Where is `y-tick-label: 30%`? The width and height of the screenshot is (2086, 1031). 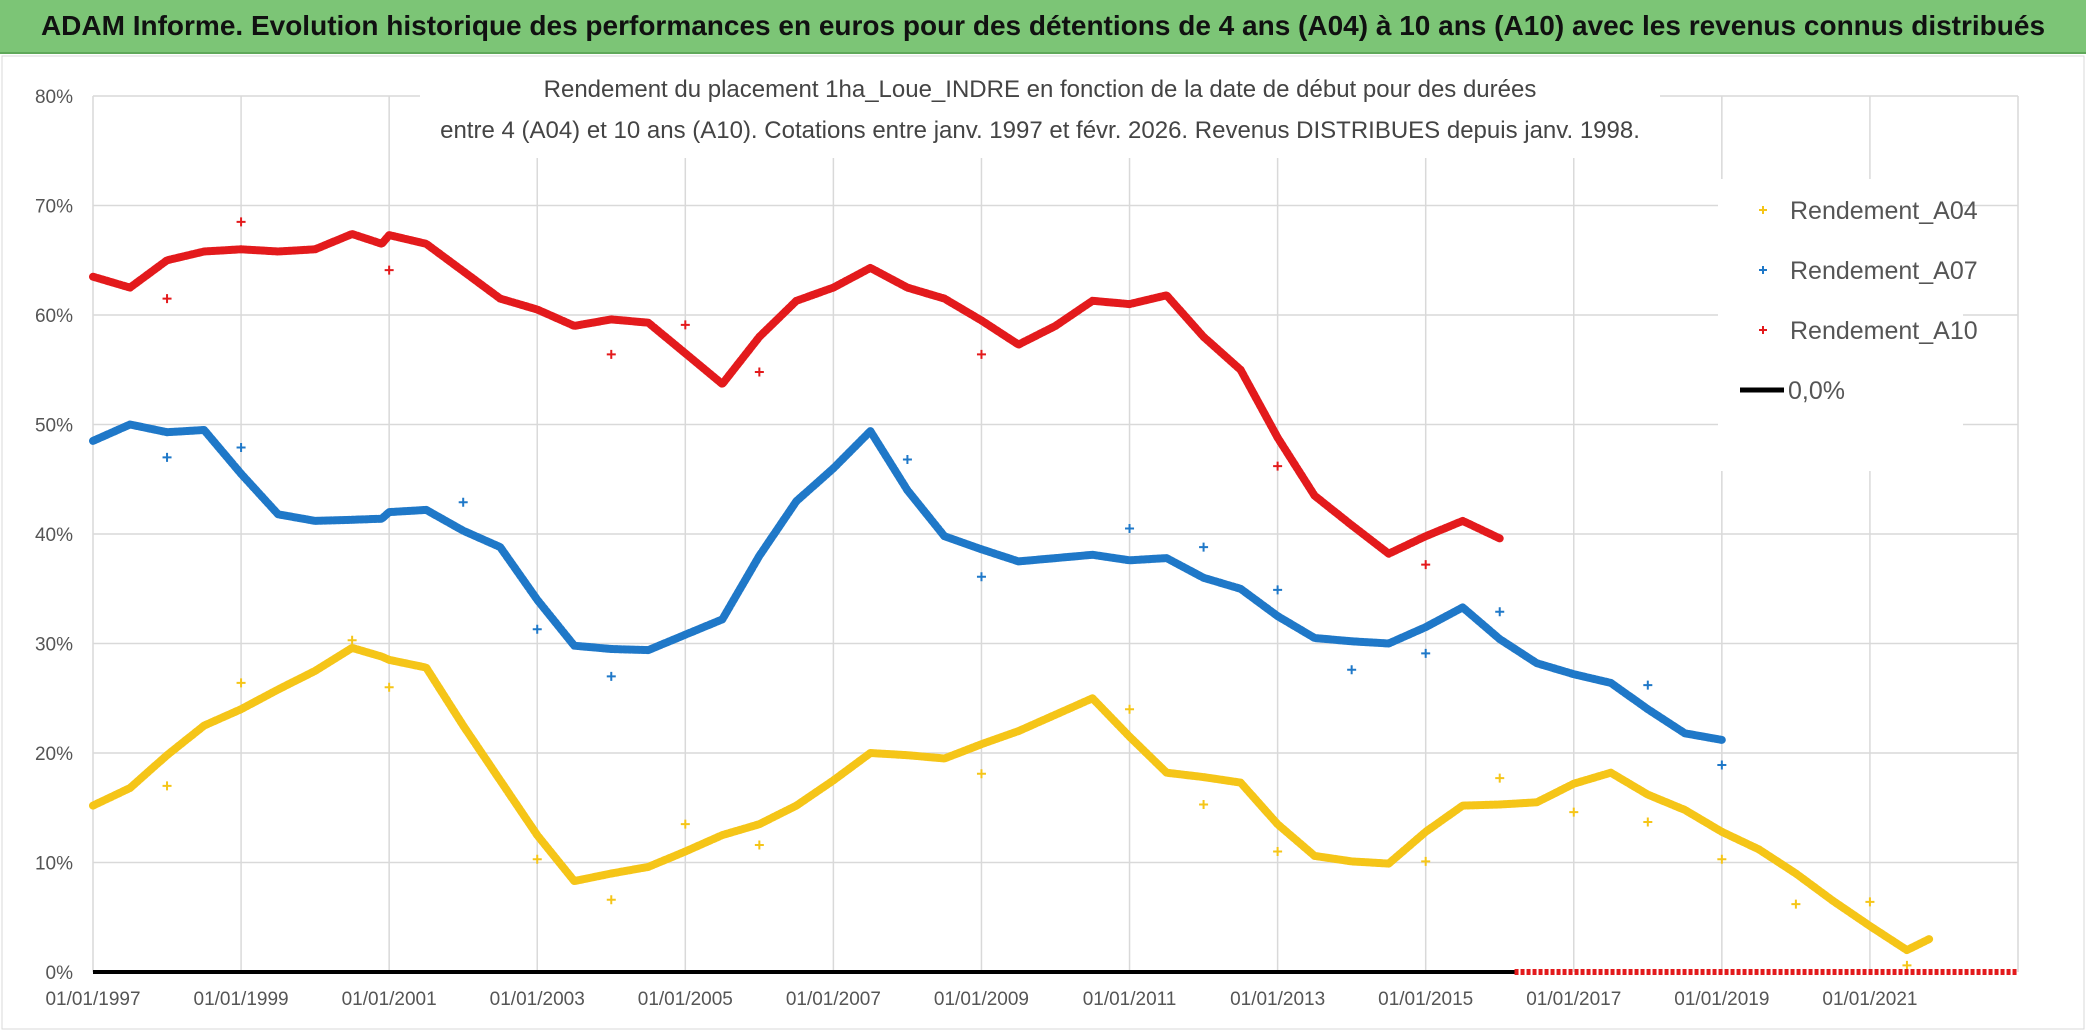 y-tick-label: 30% is located at coordinates (54, 645).